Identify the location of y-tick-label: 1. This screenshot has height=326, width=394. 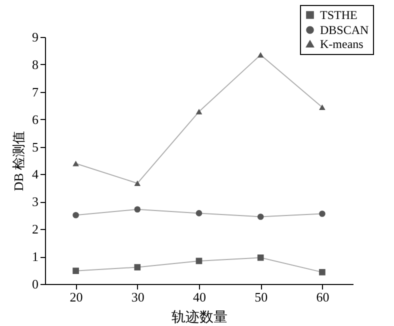
(35, 256).